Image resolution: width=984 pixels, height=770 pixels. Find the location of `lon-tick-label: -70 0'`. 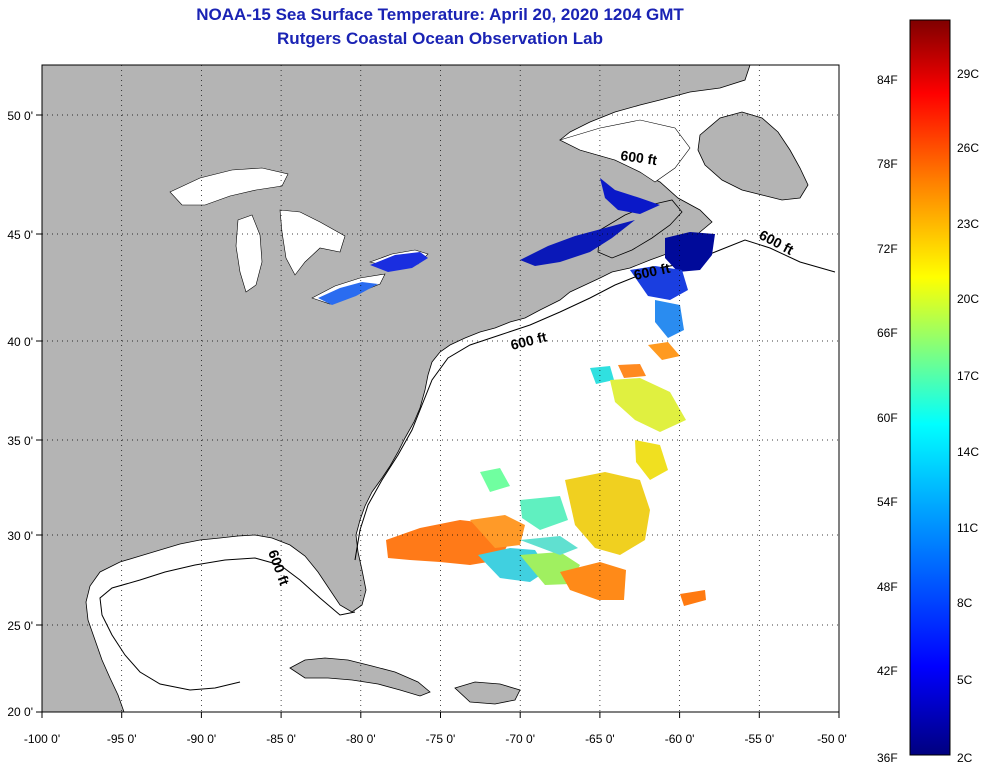

lon-tick-label: -70 0' is located at coordinates (520, 739).